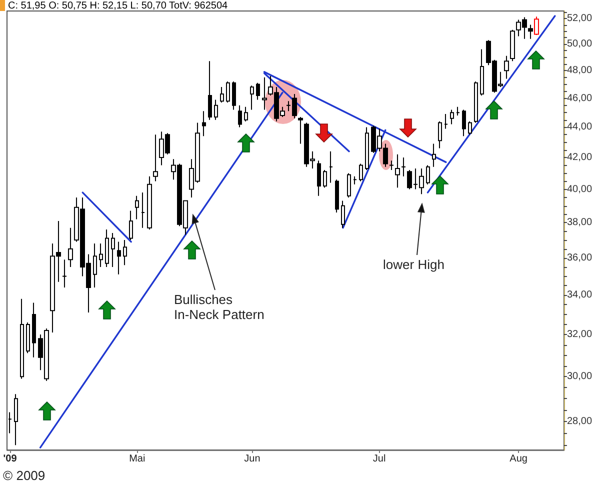 This screenshot has width=595, height=483. What do you see at coordinates (579, 44) in the screenshot?
I see `y-tick-label: 50,00` at bounding box center [579, 44].